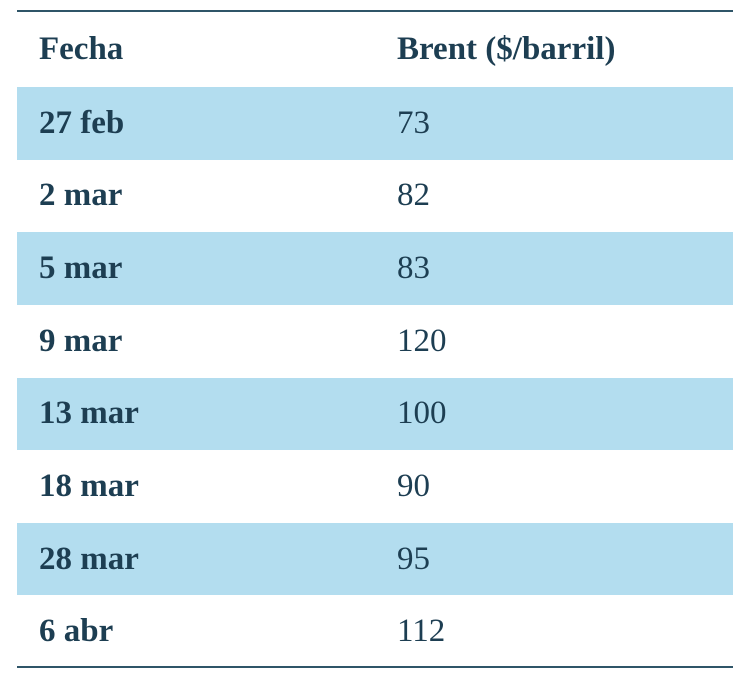 The image size is (754, 688). What do you see at coordinates (375, 268) in the screenshot?
I see `table-row: 5 mar 83` at bounding box center [375, 268].